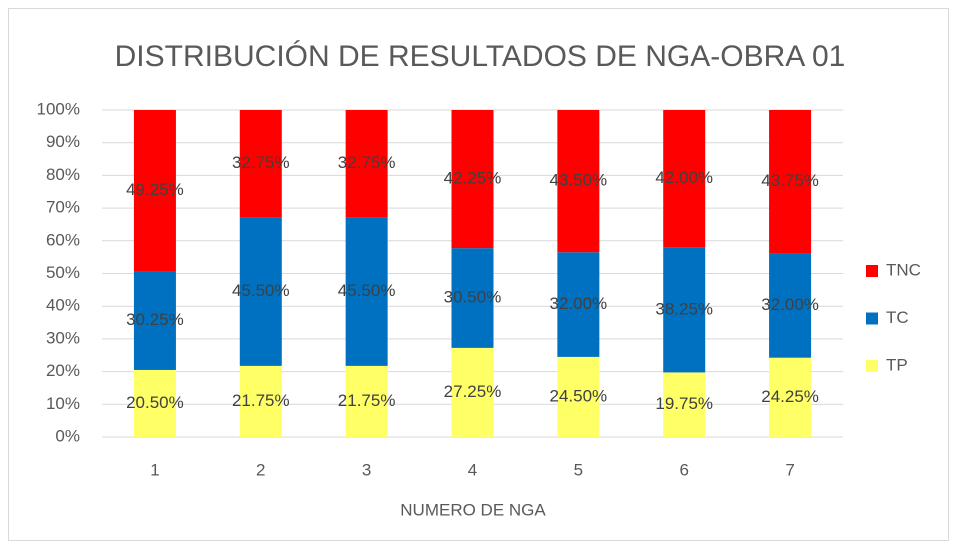 This screenshot has width=957, height=549. What do you see at coordinates (260, 469) in the screenshot?
I see `x-tick-label: 2` at bounding box center [260, 469].